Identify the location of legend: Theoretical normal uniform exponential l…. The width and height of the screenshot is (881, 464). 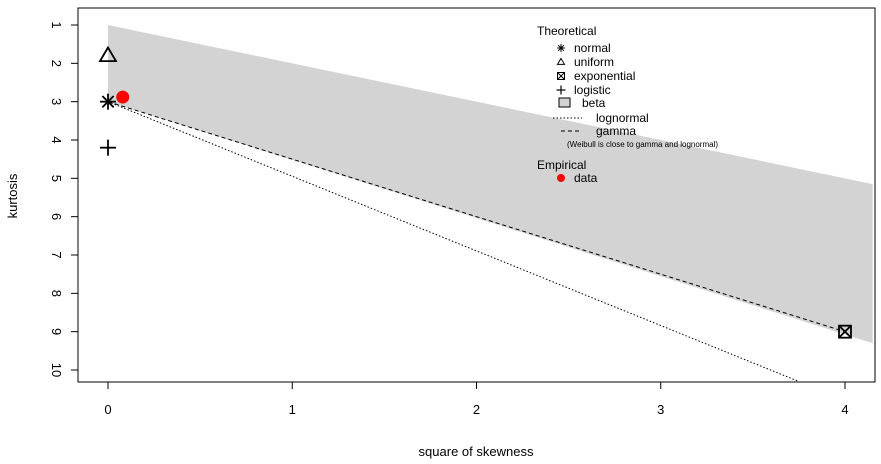
(627, 104).